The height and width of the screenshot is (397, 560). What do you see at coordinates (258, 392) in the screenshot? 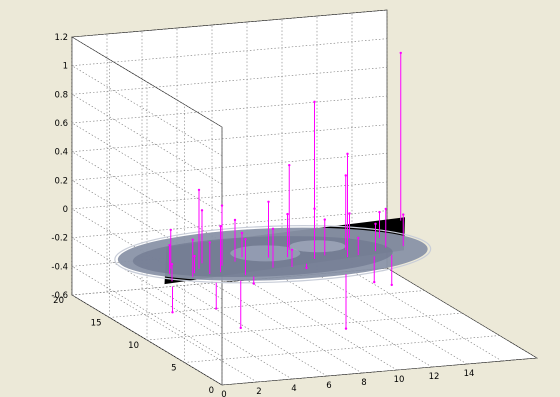
I see `x-tick-label: 2` at bounding box center [258, 392].